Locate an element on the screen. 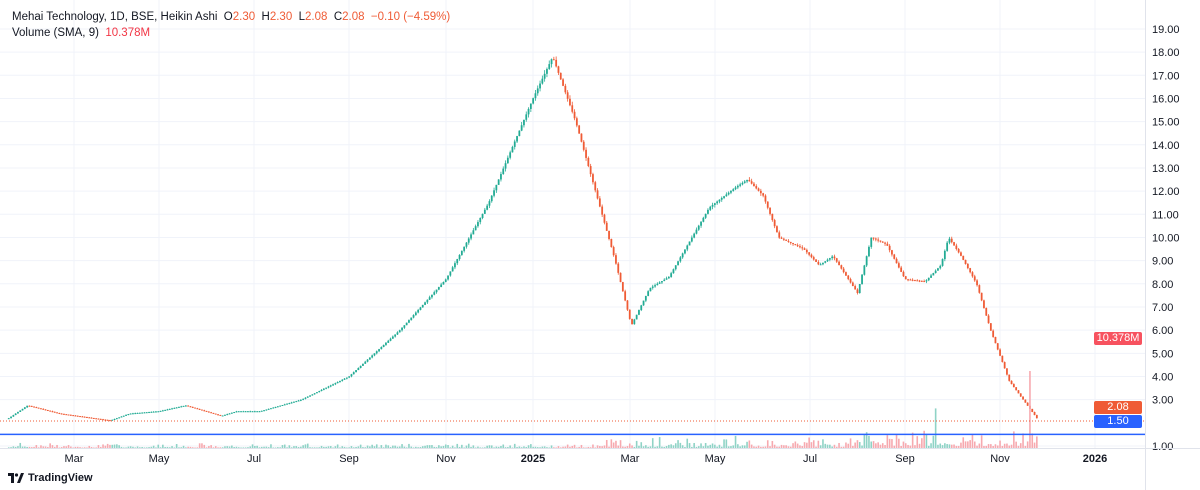 The width and height of the screenshot is (1200, 490). tradingview-logo: TradingView is located at coordinates (50, 478).